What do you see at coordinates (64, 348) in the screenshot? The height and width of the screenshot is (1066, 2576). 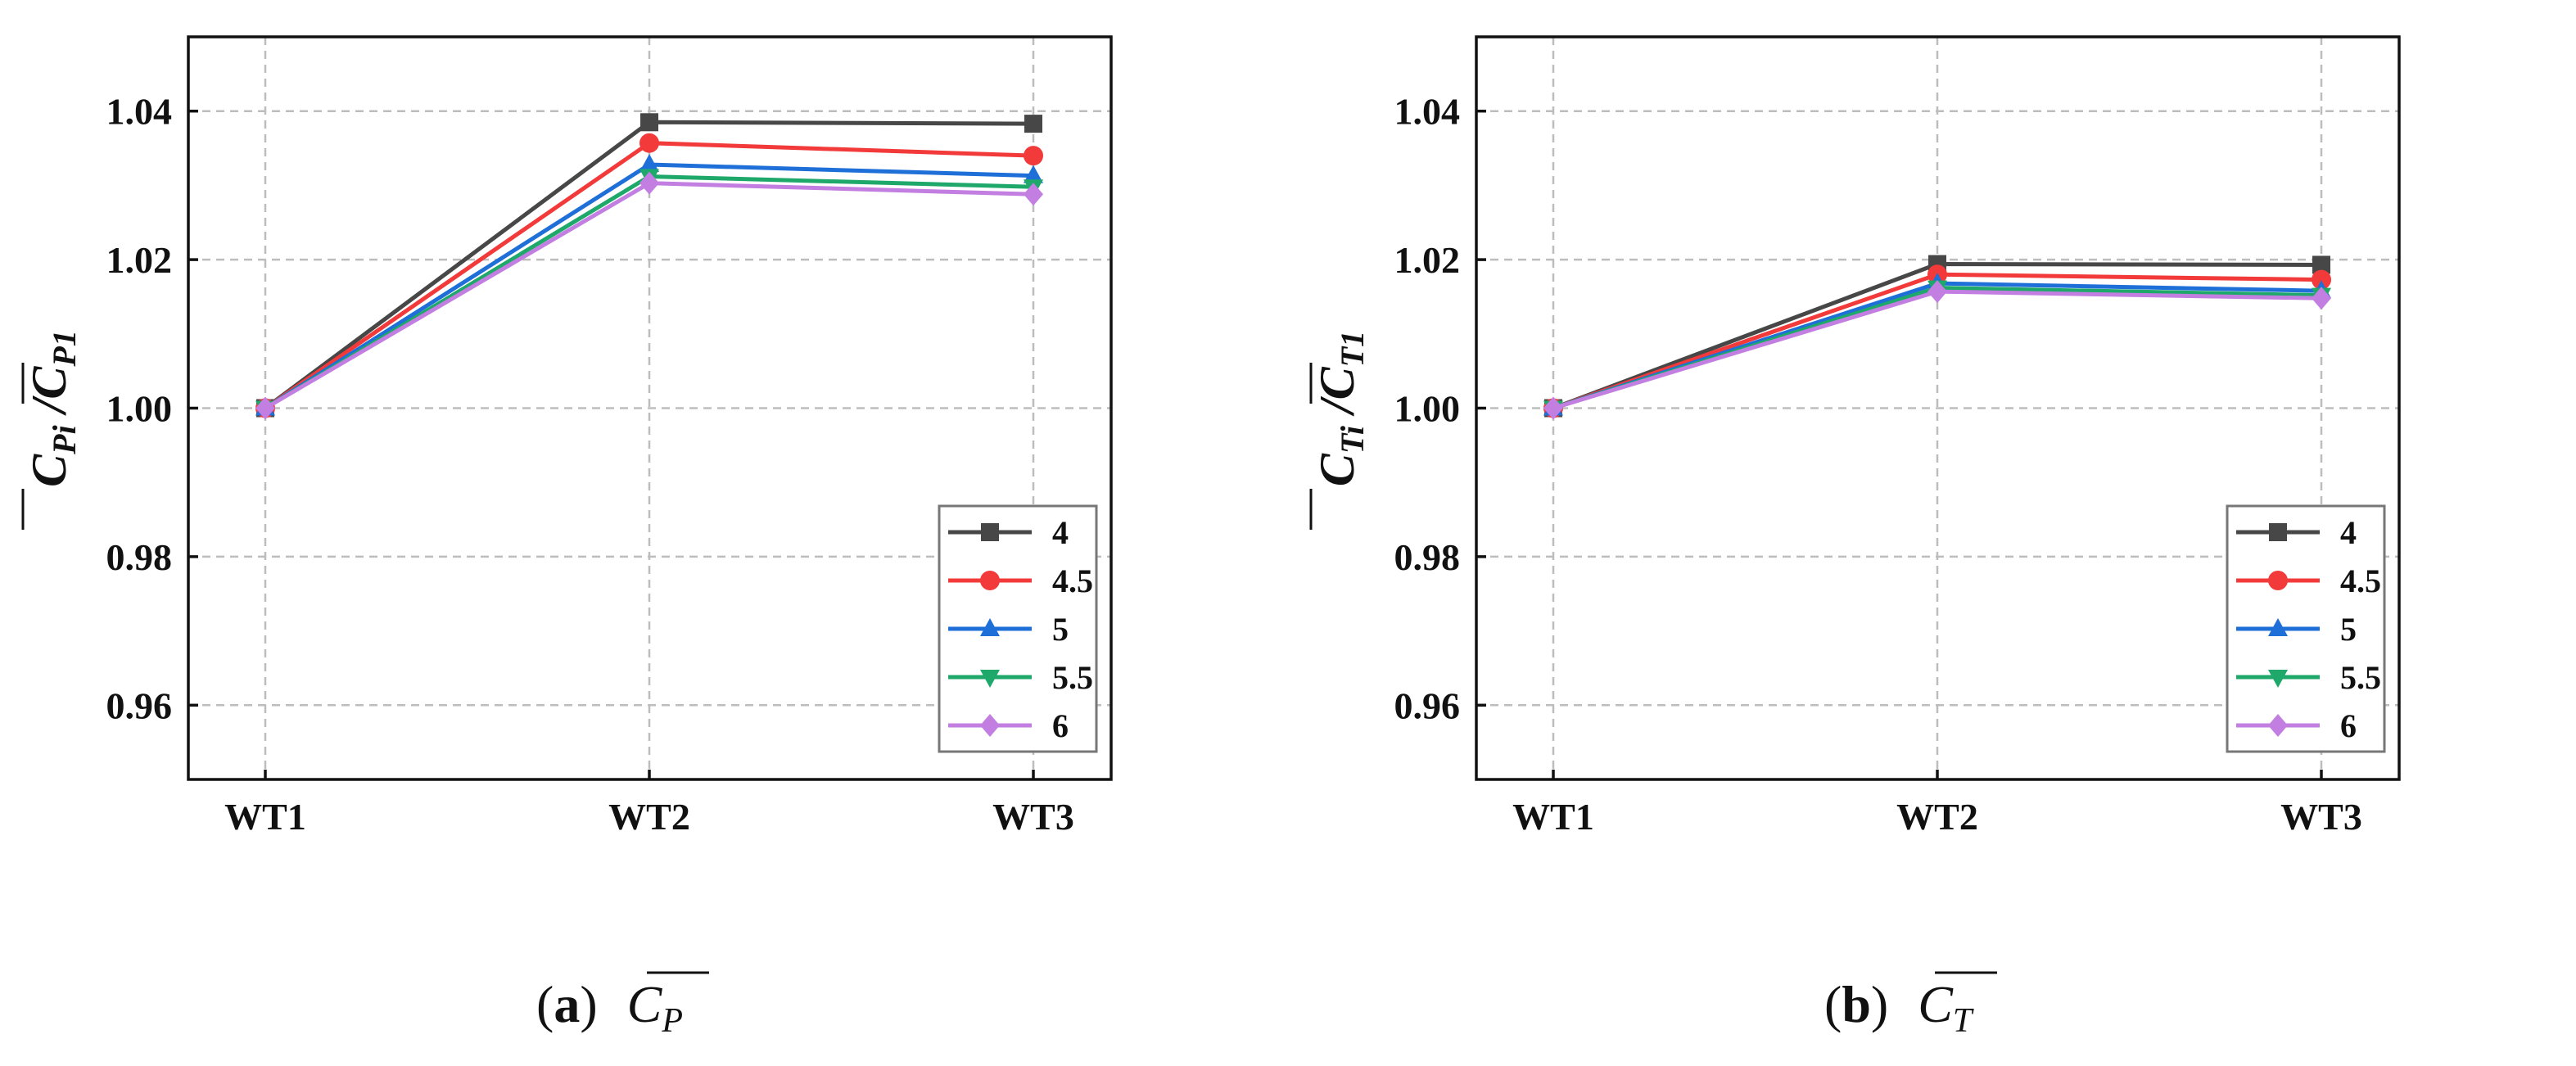 I see `y-label-part: P1` at bounding box center [64, 348].